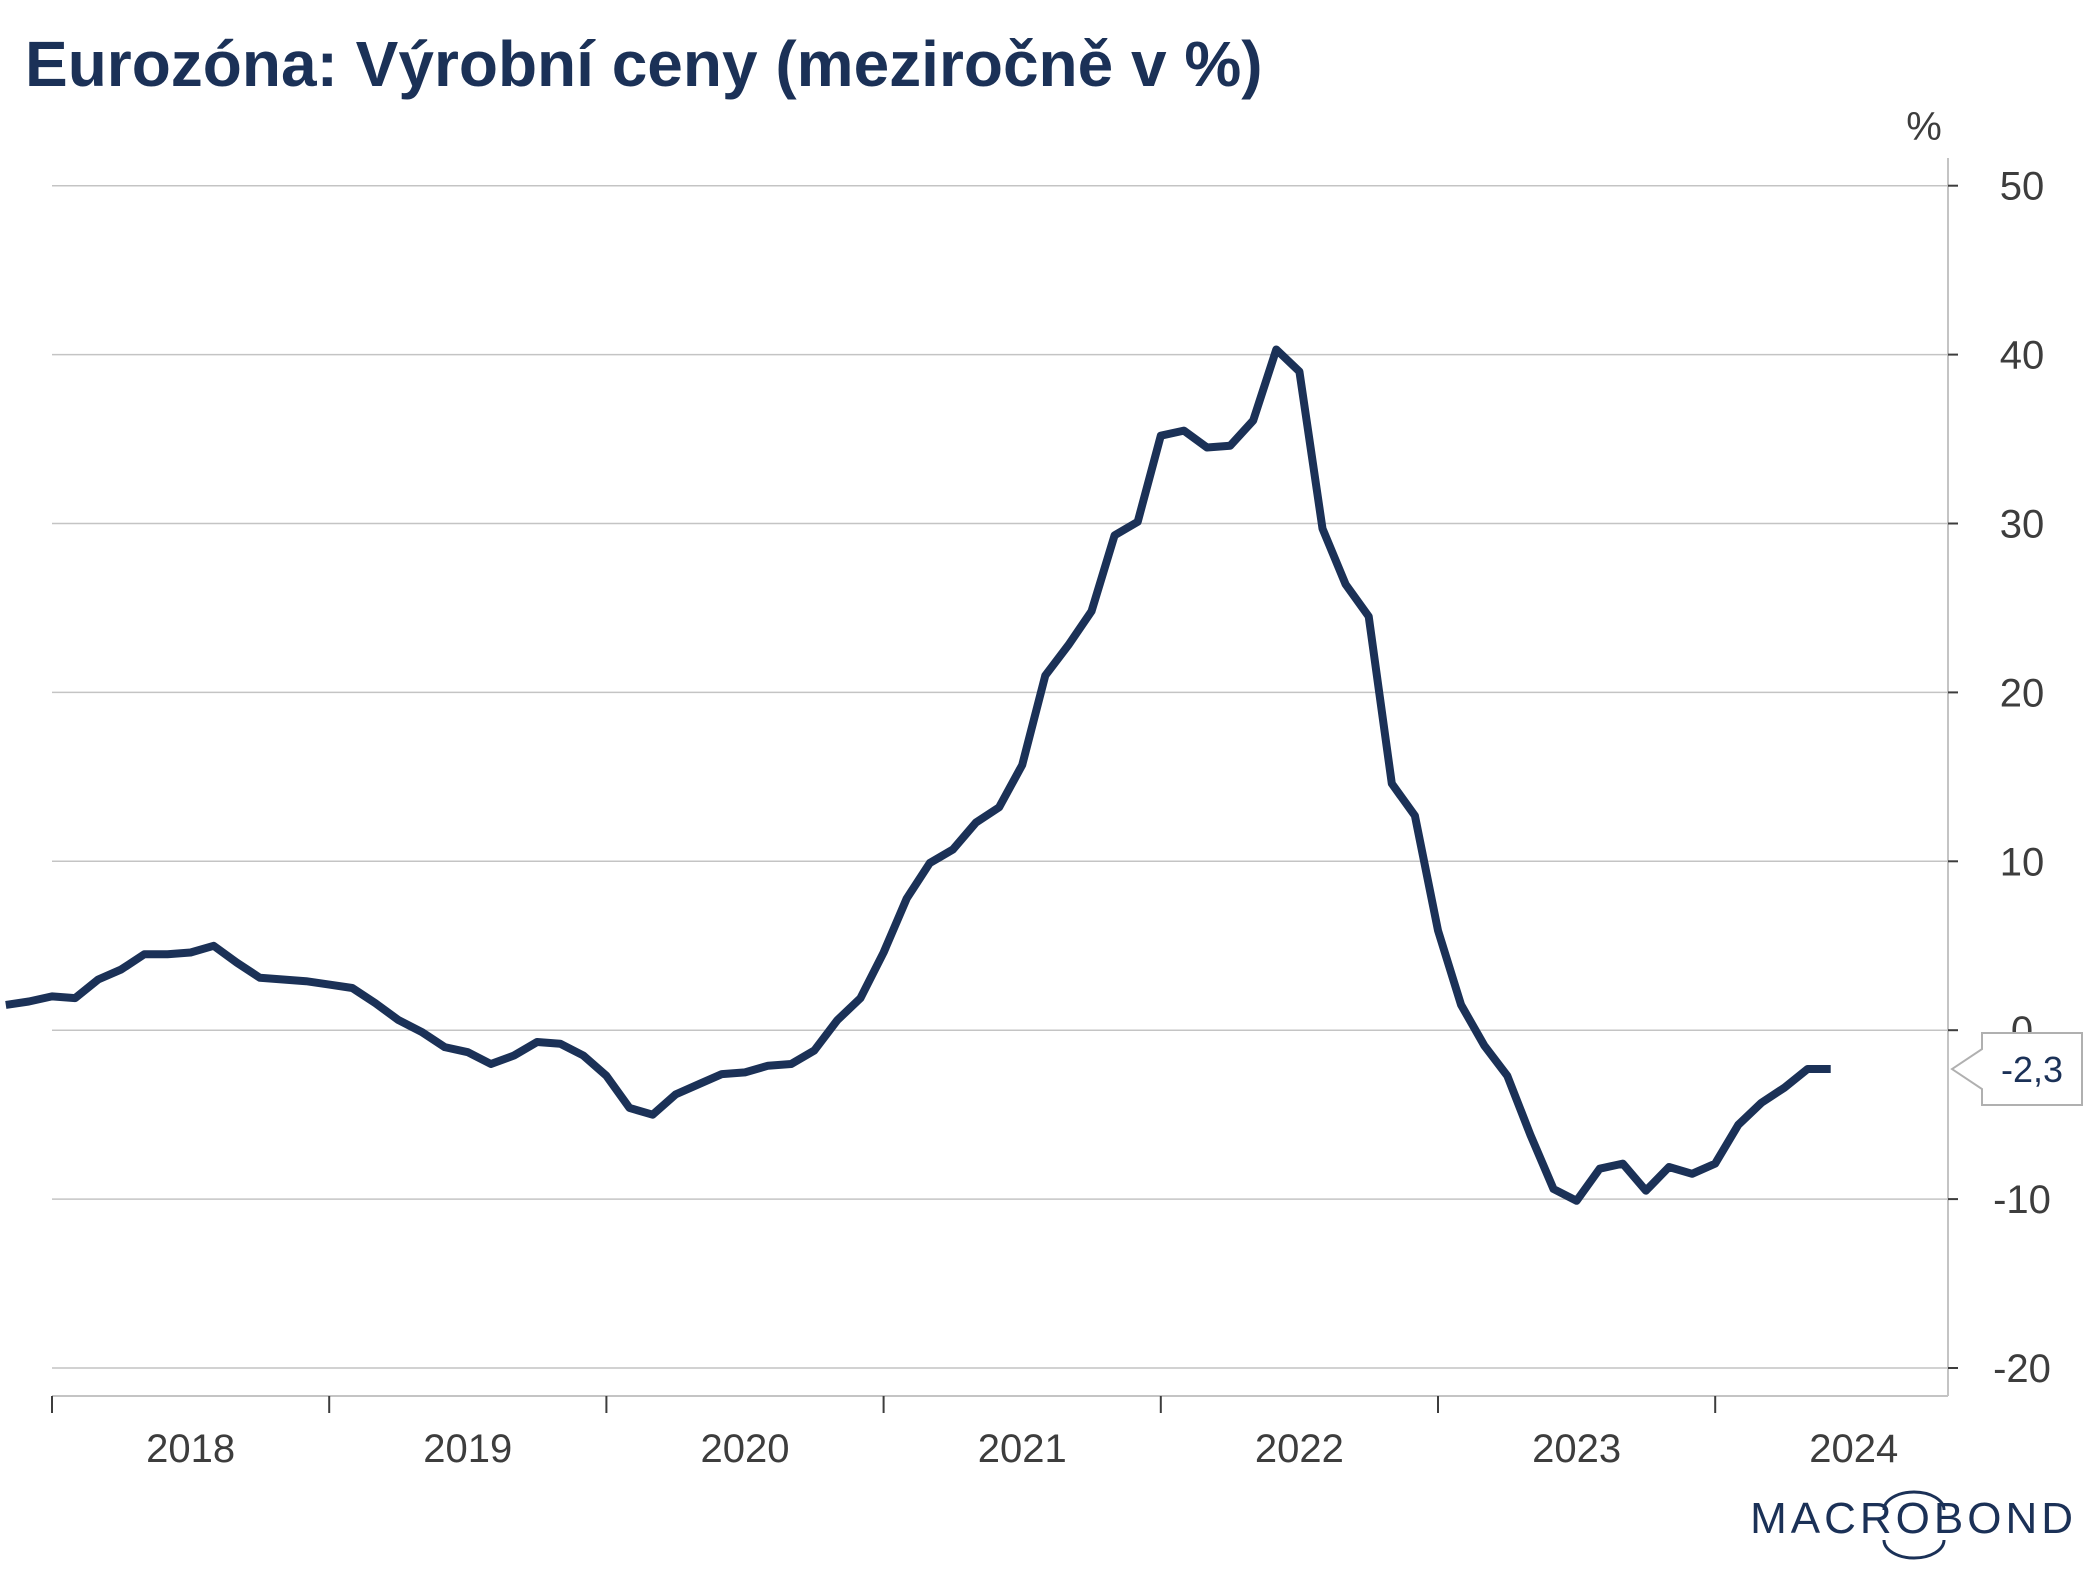  What do you see at coordinates (2022, 1200) in the screenshot?
I see `y-tick-label: -10` at bounding box center [2022, 1200].